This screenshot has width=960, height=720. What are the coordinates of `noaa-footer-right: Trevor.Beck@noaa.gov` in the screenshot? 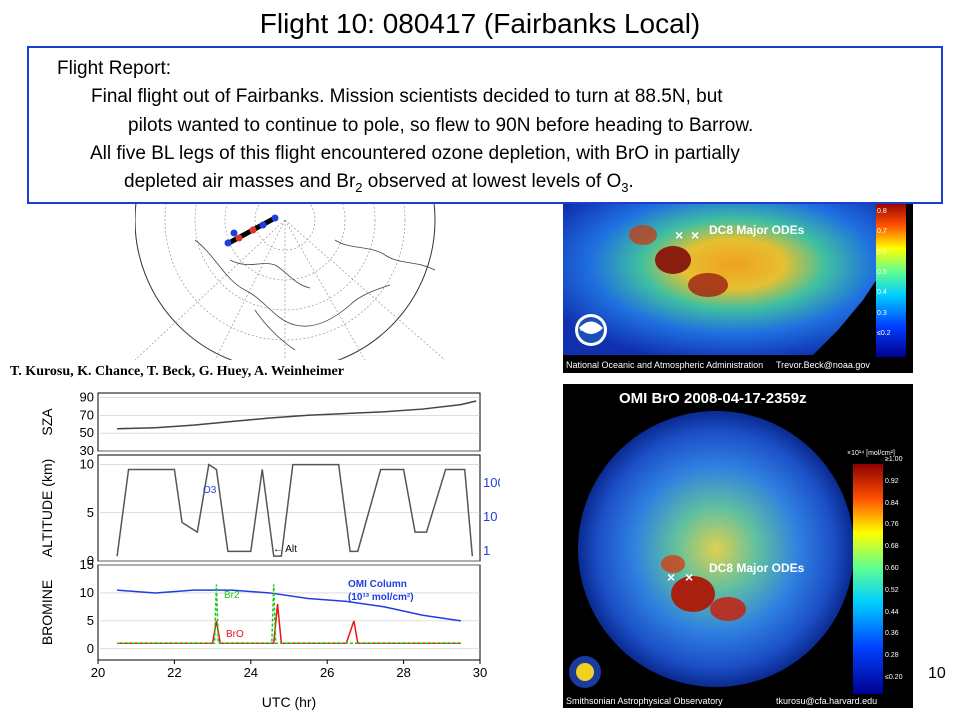 It's located at (823, 365).